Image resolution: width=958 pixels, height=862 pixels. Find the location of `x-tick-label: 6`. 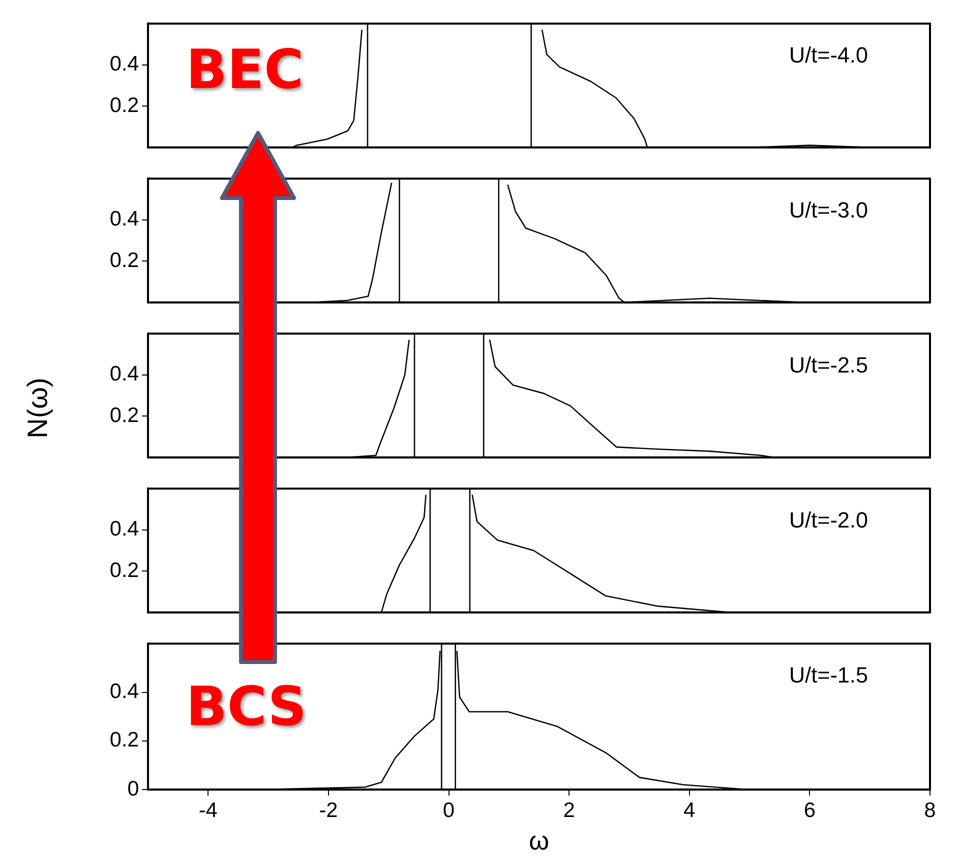

x-tick-label: 6 is located at coordinates (810, 810).